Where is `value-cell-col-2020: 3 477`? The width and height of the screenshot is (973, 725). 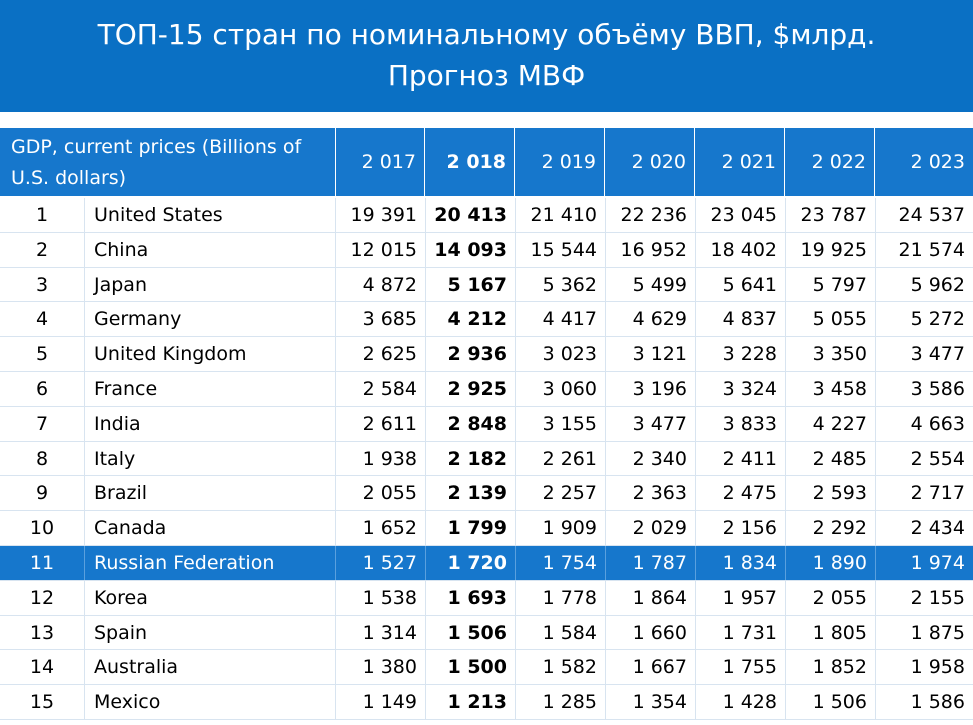
value-cell-col-2020: 3 477 is located at coordinates (650, 423).